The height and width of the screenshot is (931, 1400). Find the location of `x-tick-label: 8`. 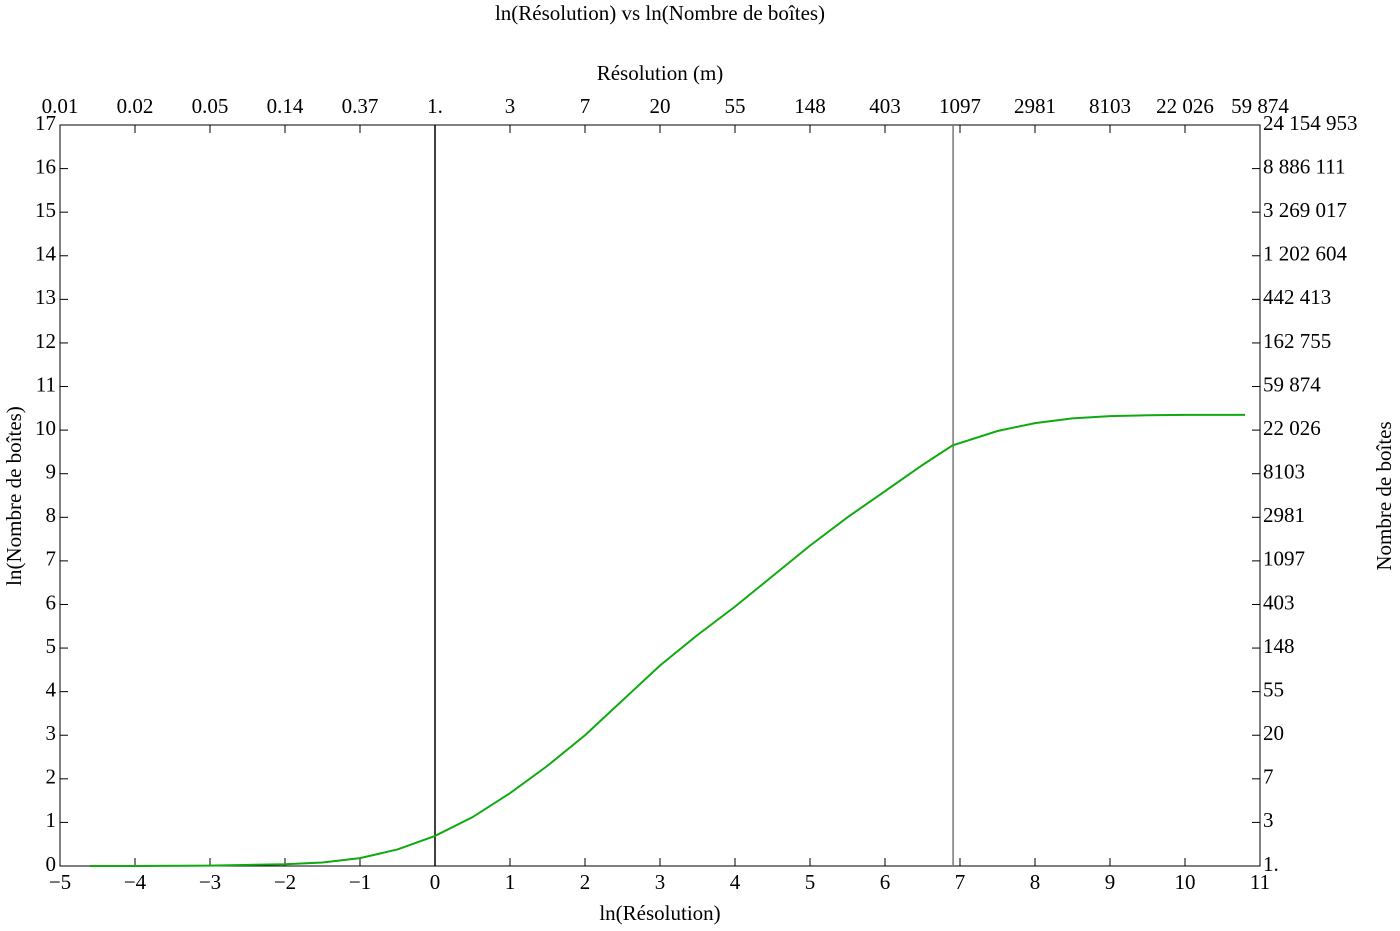

x-tick-label: 8 is located at coordinates (1035, 882).